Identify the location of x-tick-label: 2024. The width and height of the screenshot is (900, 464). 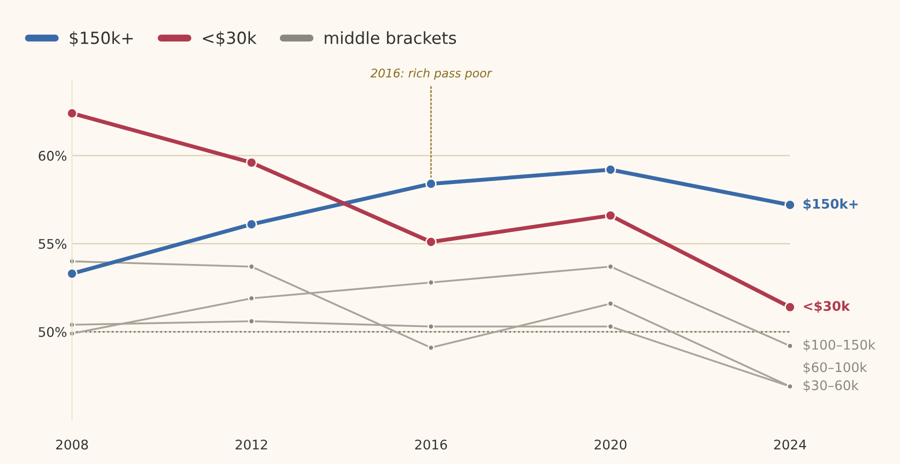
(790, 445).